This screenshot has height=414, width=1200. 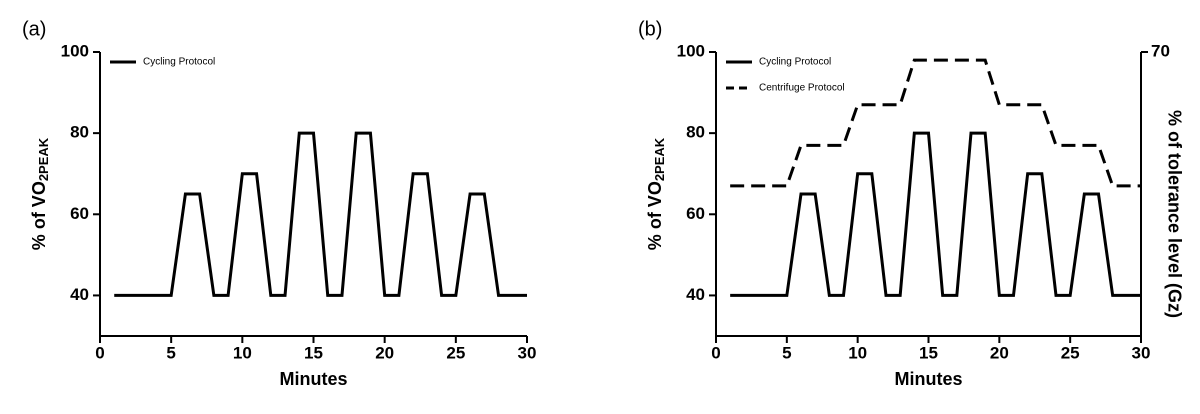 What do you see at coordinates (34, 29) in the screenshot?
I see `panel-label: (a)` at bounding box center [34, 29].